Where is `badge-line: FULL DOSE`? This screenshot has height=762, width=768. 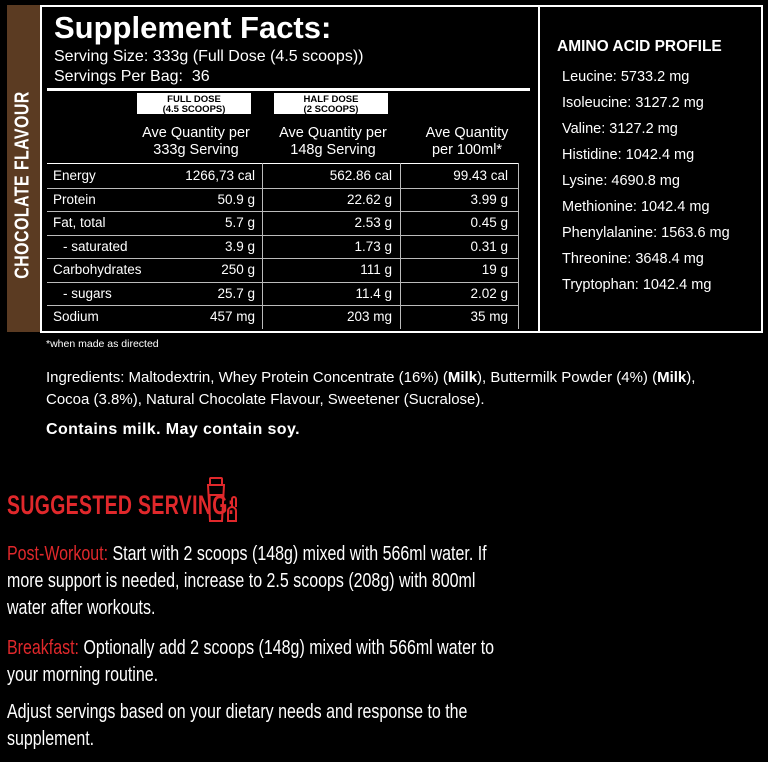 badge-line: FULL DOSE is located at coordinates (194, 99).